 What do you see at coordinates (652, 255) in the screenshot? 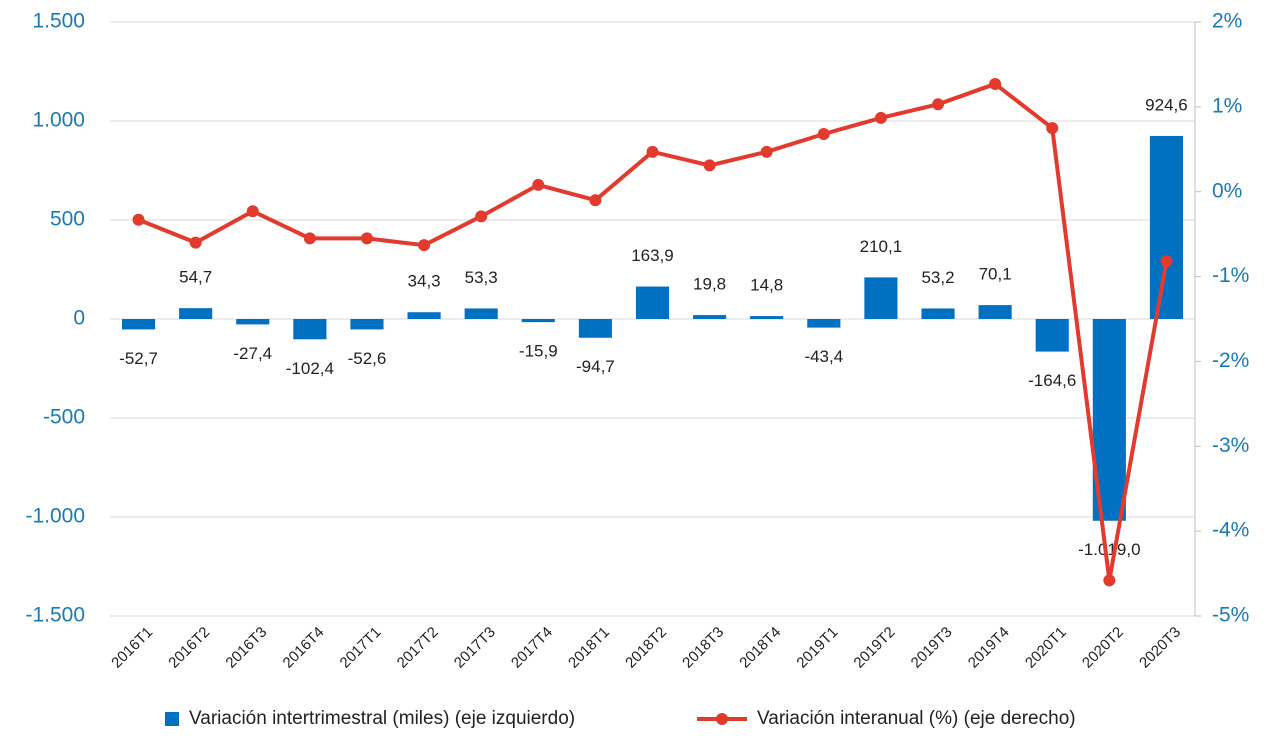
I see `data-label: 163,9` at bounding box center [652, 255].